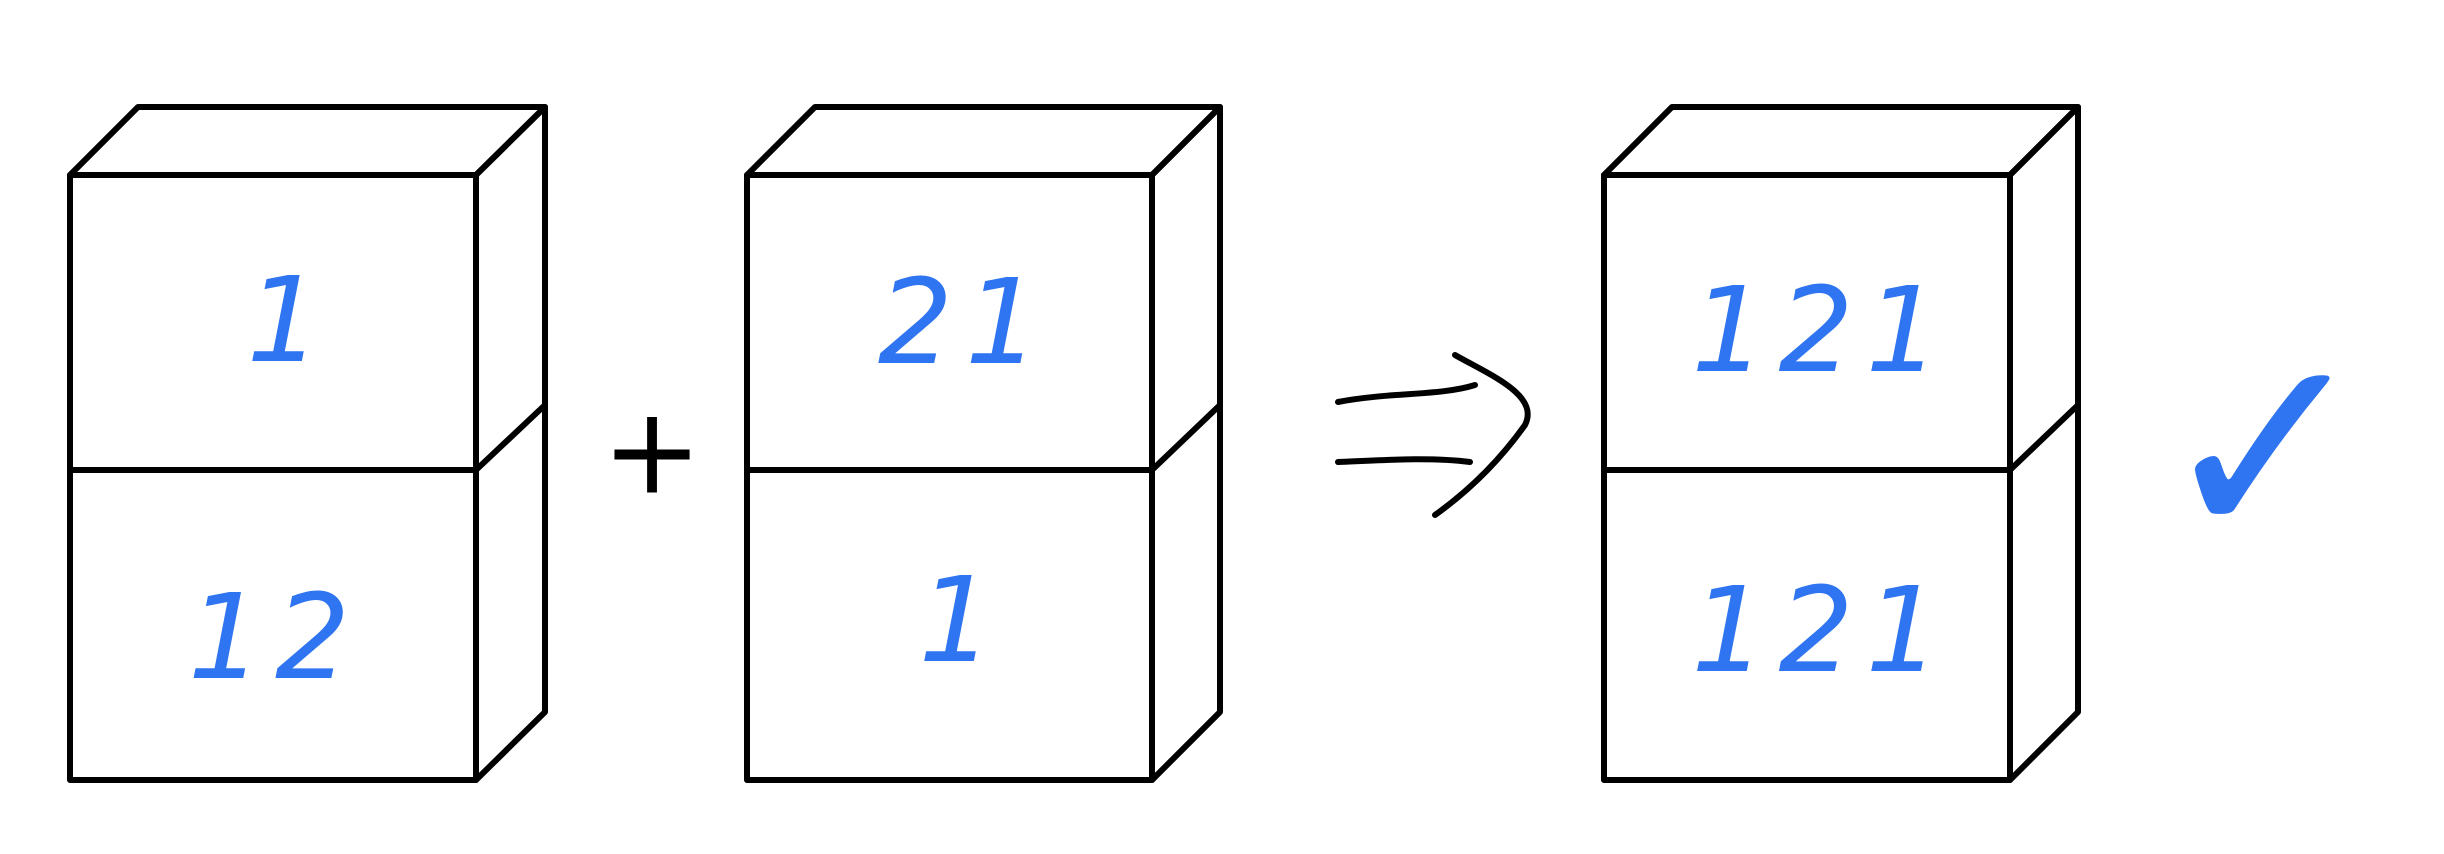  Describe the element at coordinates (965, 322) in the screenshot. I see `box-2-top-number: 21` at that location.